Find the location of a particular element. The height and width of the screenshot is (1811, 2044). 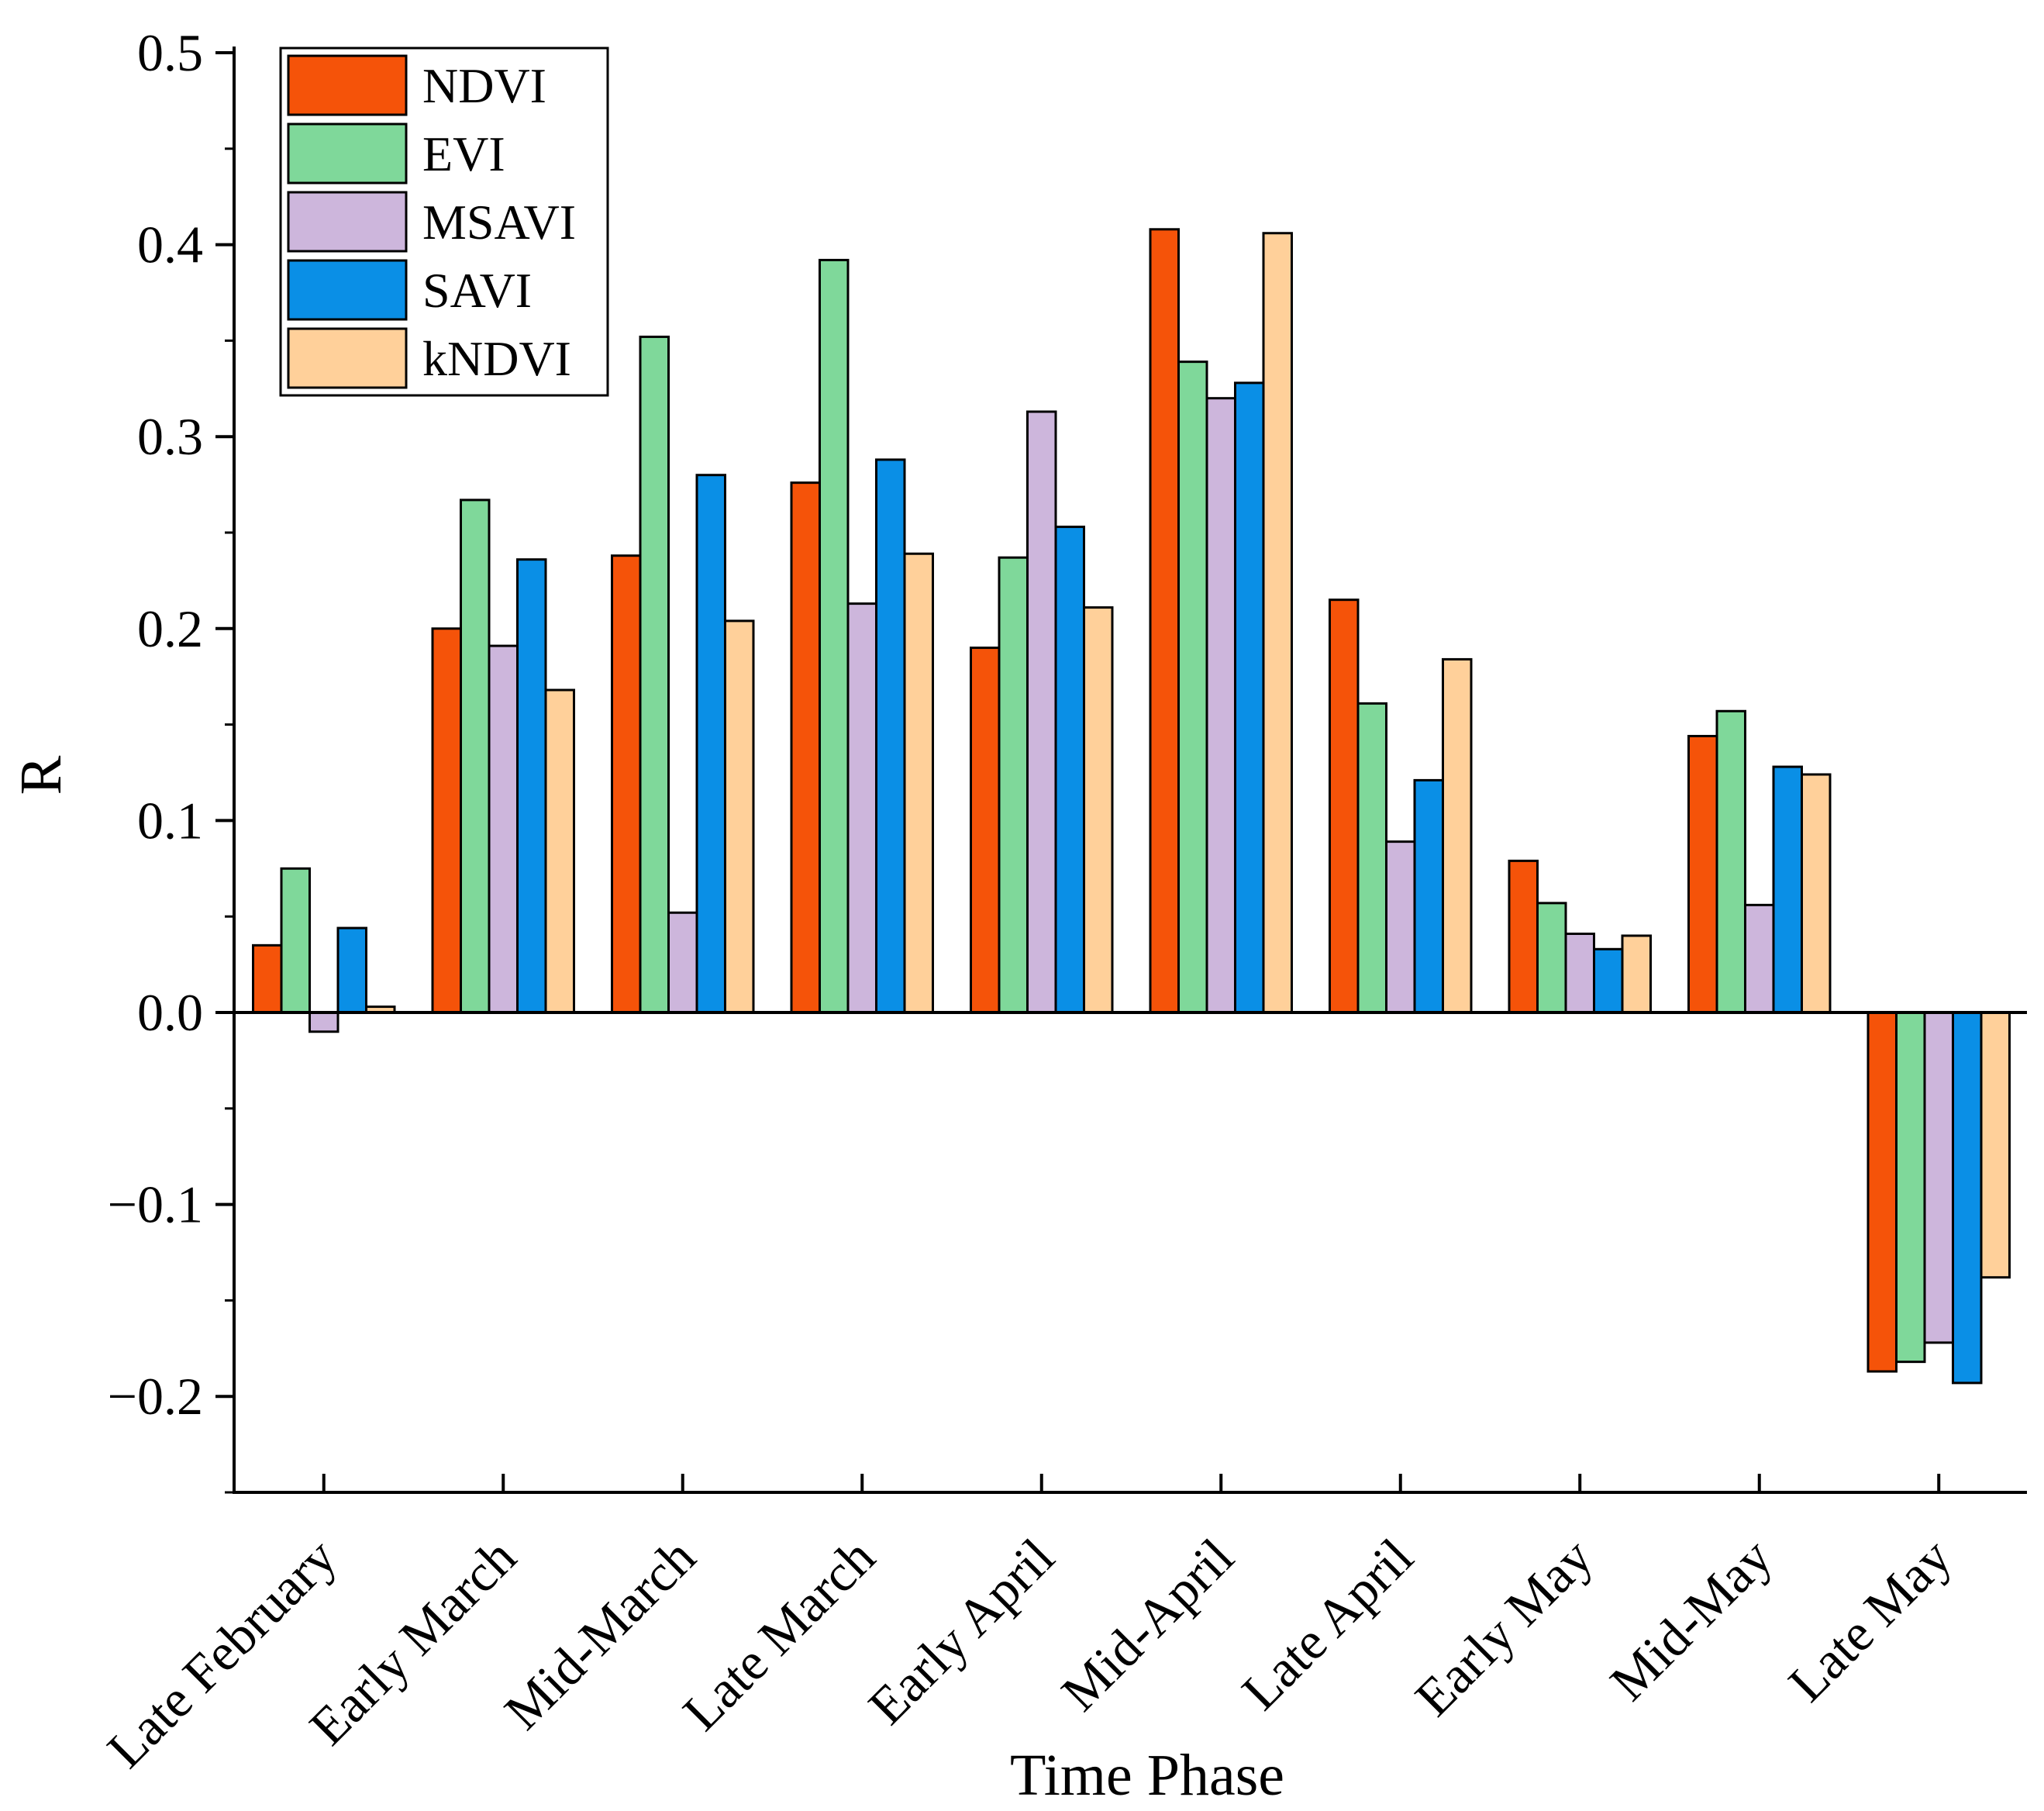

x-tick-label: Mid-March is located at coordinates (599, 1633).